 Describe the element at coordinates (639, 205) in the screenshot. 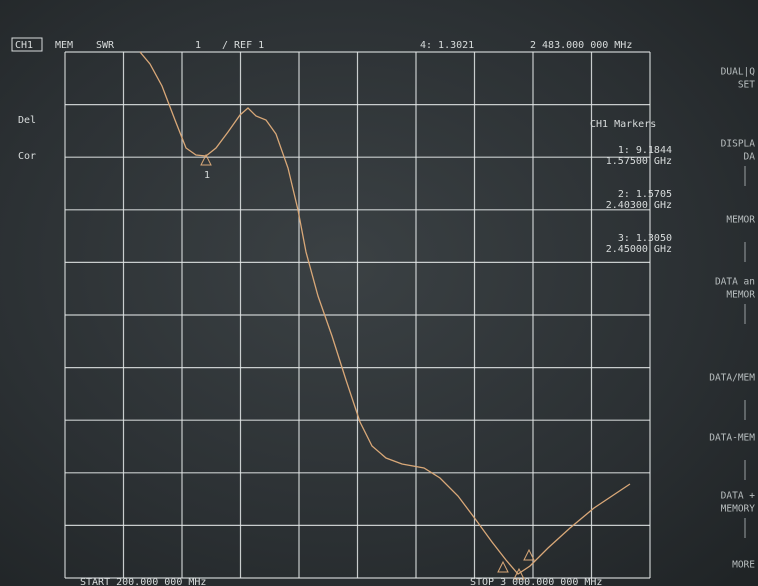

I see `marker-frequency: 2.40300 GHz` at that location.